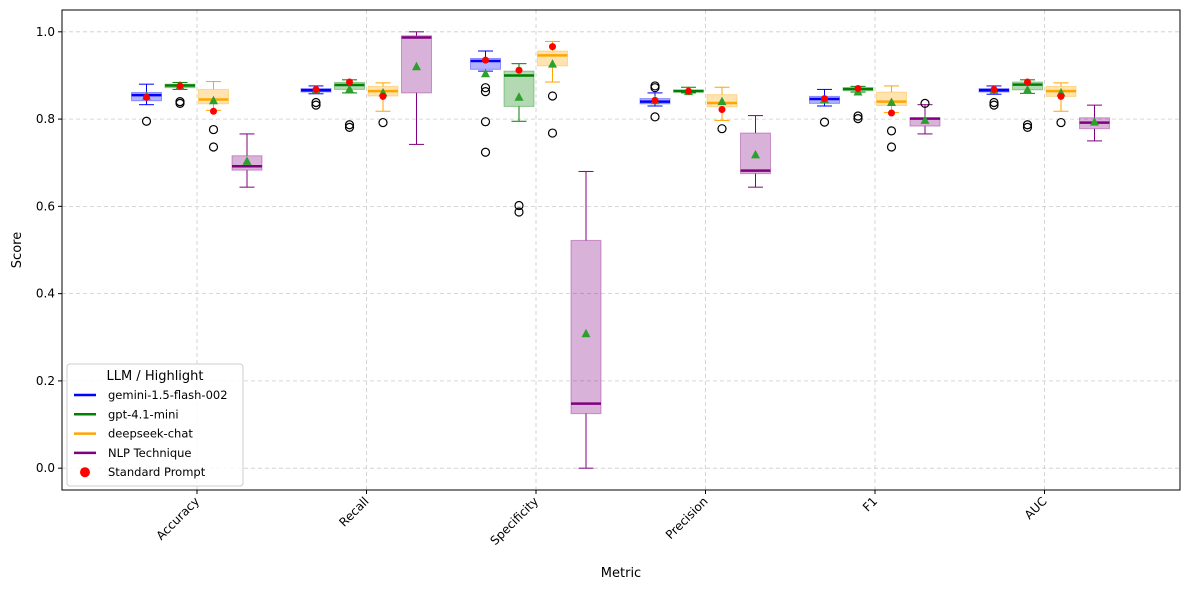 This screenshot has width=1189, height=590. I want to click on x-tick-label-accuracy: Accuracy, so click(177, 518).